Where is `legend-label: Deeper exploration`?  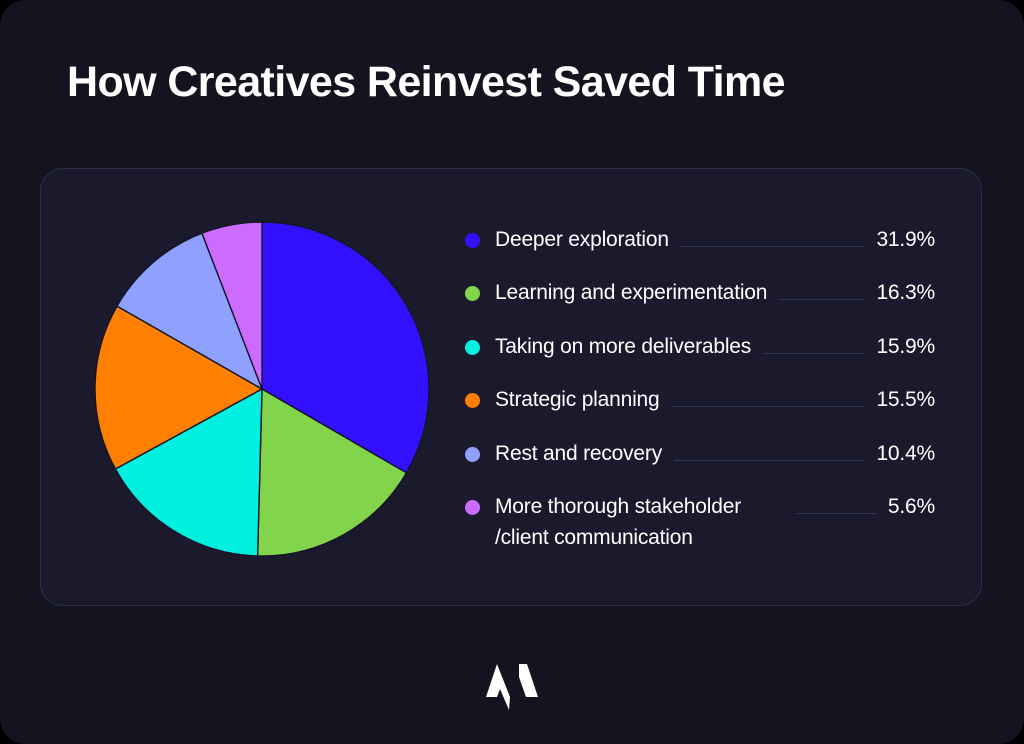 legend-label: Deeper exploration is located at coordinates (582, 239).